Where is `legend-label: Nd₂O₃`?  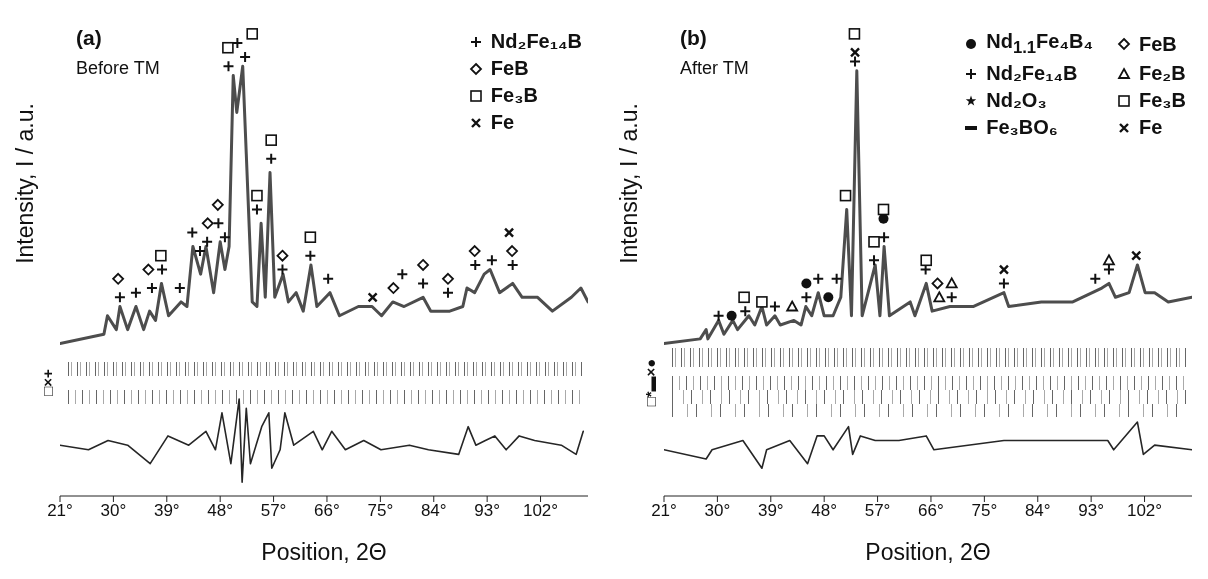 legend-label: Nd₂O₃ is located at coordinates (1016, 100).